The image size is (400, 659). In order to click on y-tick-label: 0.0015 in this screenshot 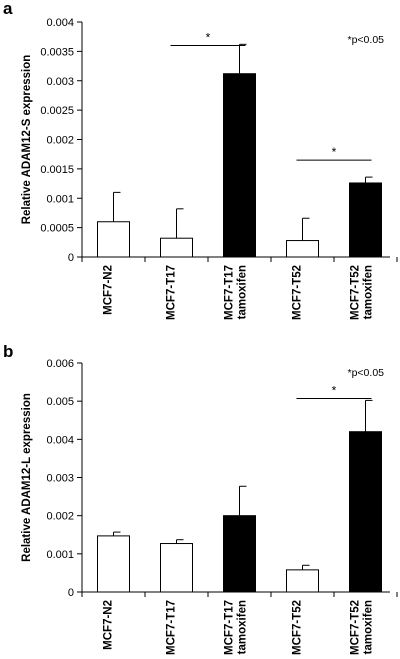, I will do `click(57, 170)`.